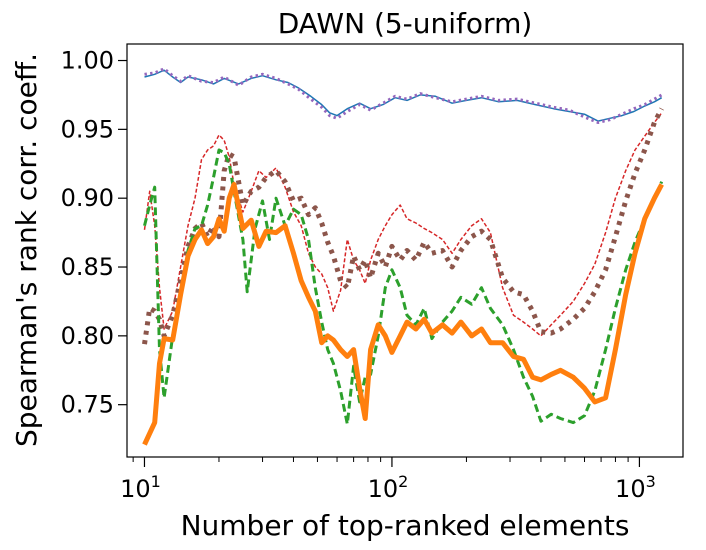  Describe the element at coordinates (87, 61) in the screenshot. I see `y-tick-label: 1.00` at that location.